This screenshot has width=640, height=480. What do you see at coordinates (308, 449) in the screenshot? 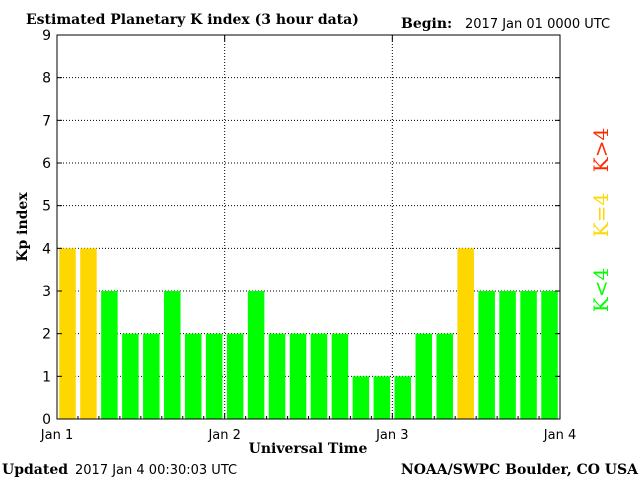
I see `x-axis-label: Universal Time` at bounding box center [308, 449].